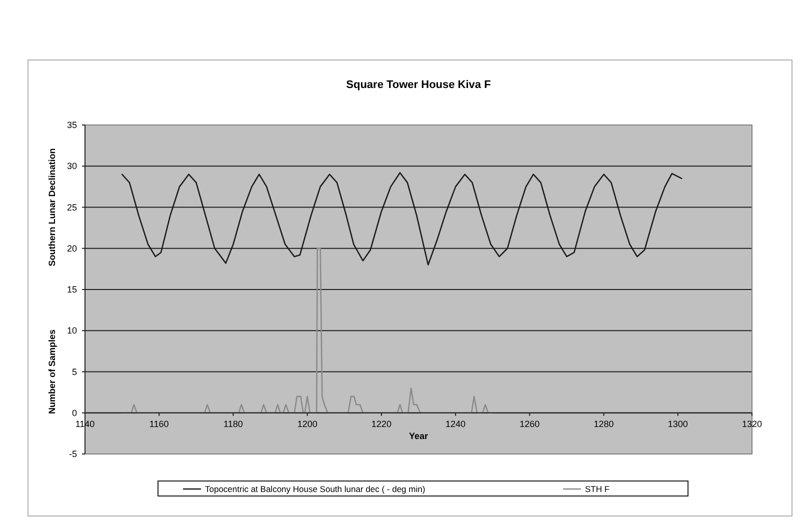  I want to click on x-tick-label: 1160, so click(159, 423).